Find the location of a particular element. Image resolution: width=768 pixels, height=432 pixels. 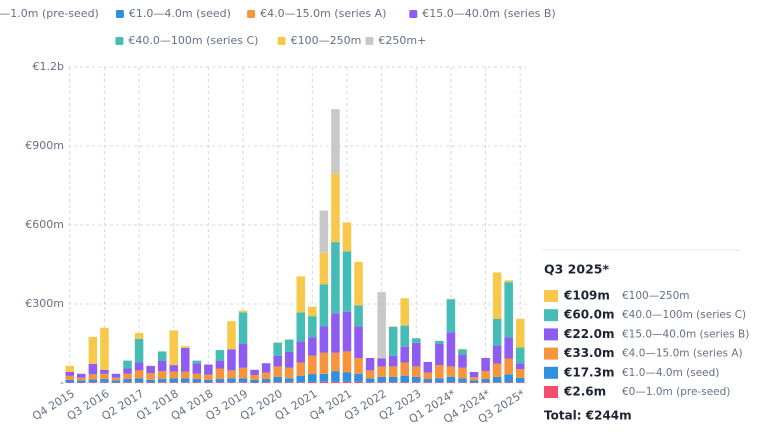

legend-label: €100—250m is located at coordinates (326, 40).